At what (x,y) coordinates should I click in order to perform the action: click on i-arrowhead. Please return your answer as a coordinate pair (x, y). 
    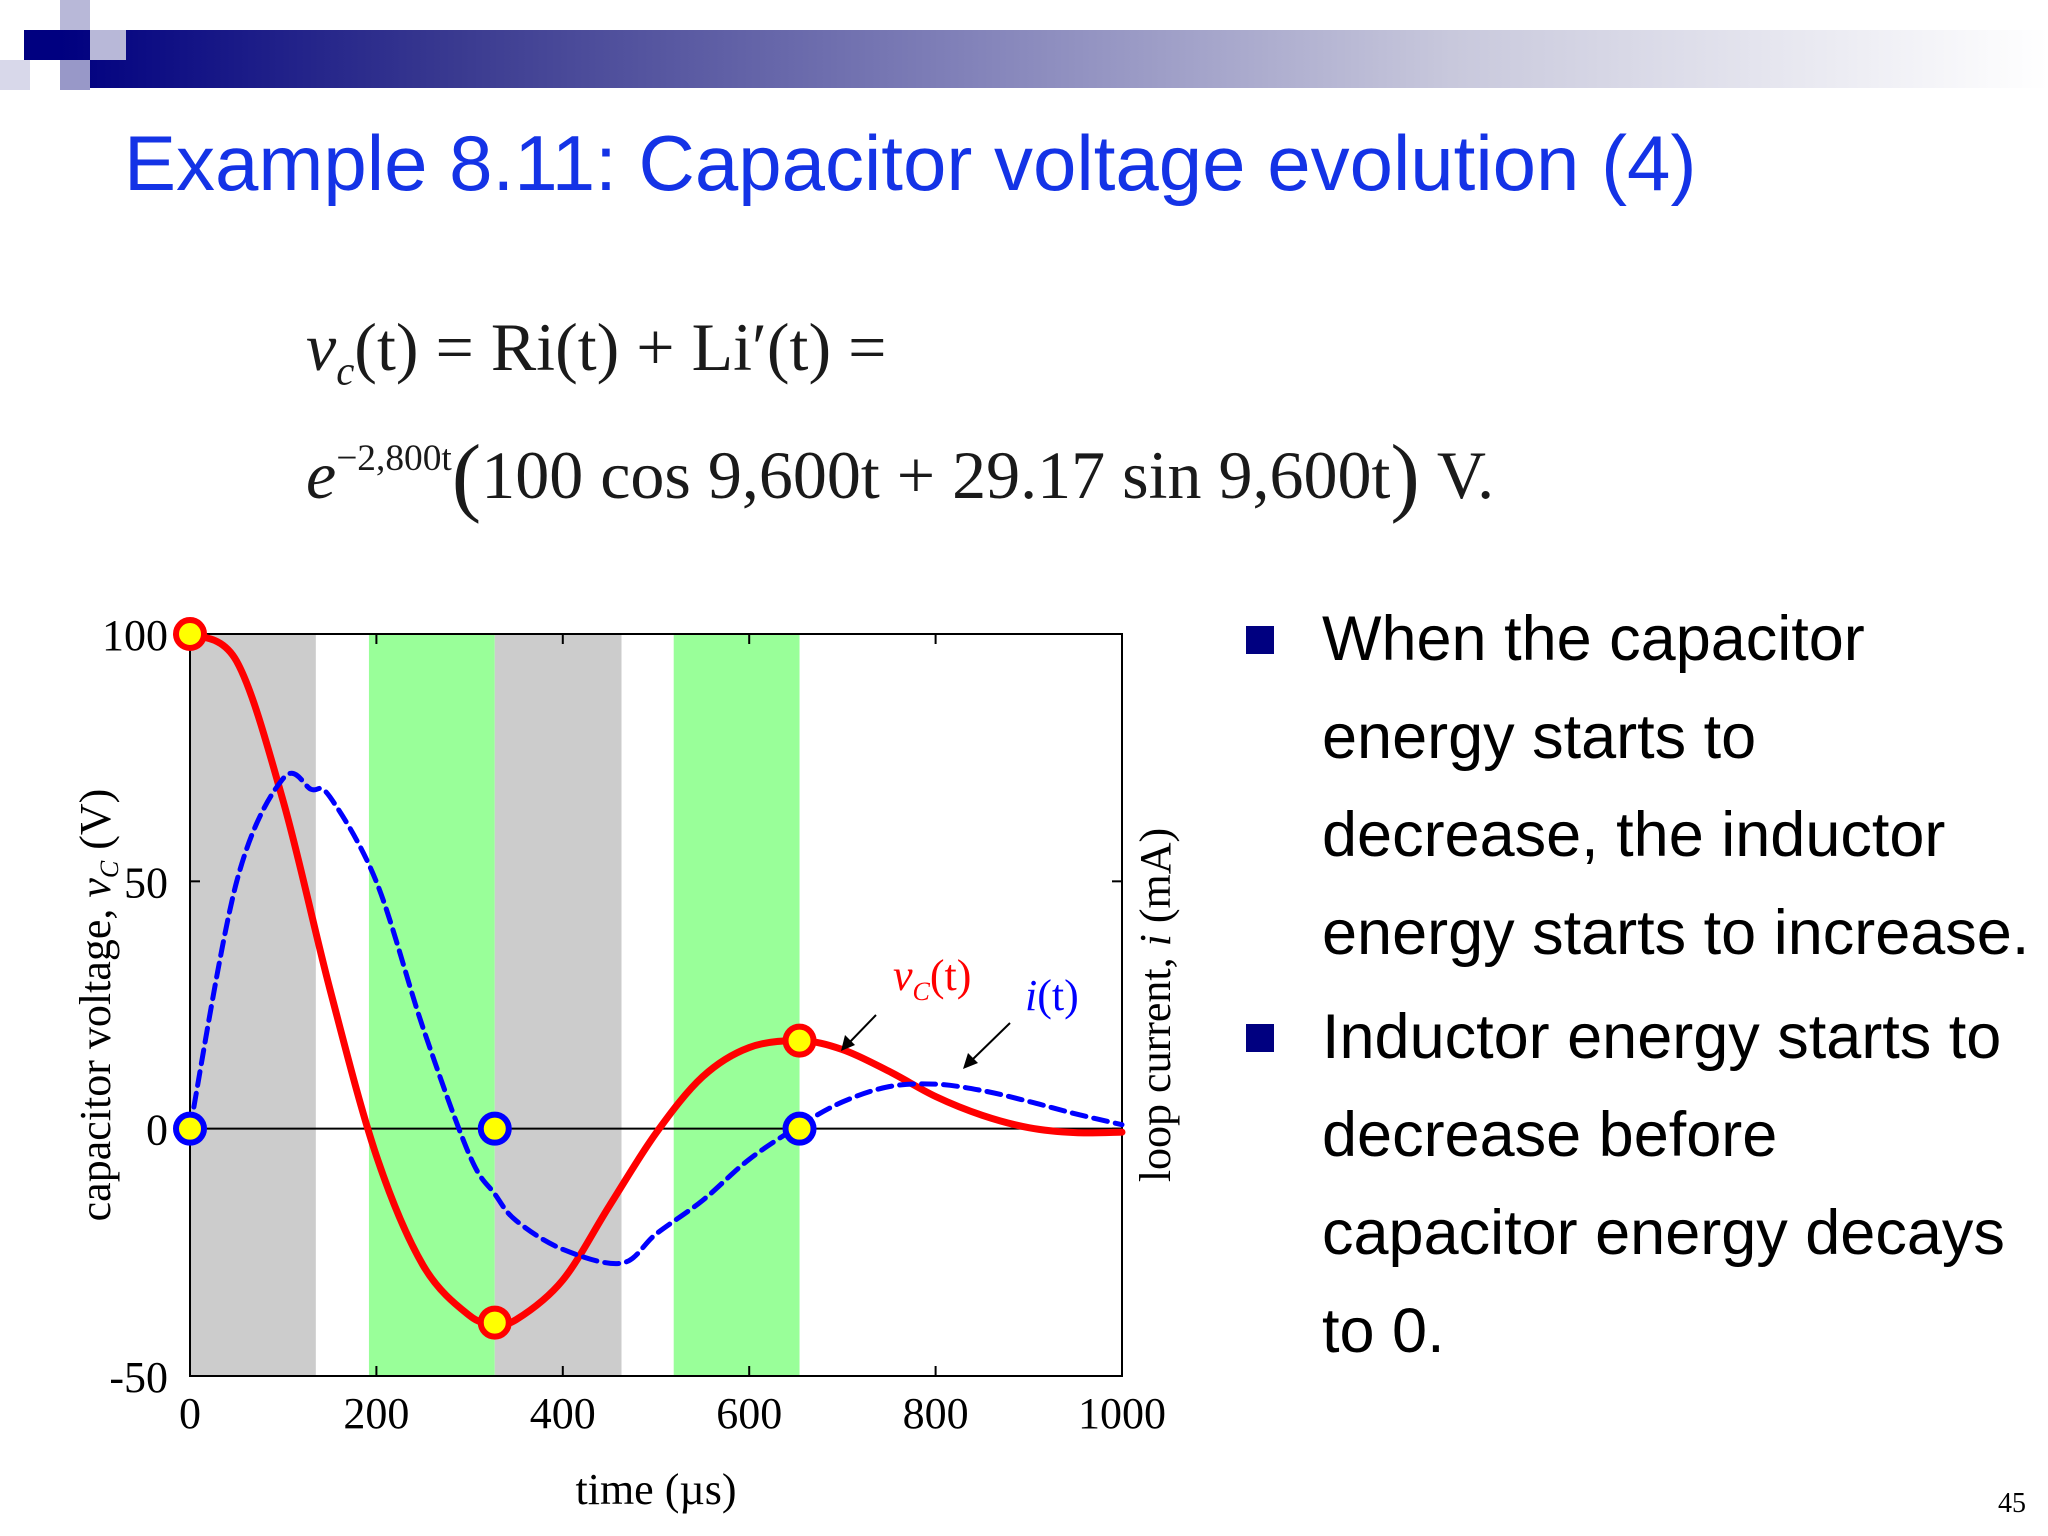
    Looking at the image, I should click on (970, 1061).